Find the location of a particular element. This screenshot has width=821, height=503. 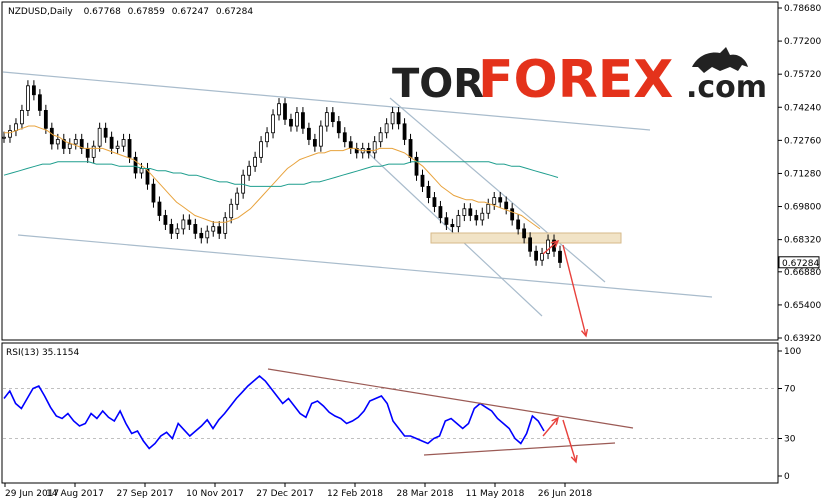

price-tick-label: 0.71280 is located at coordinates (802, 174).